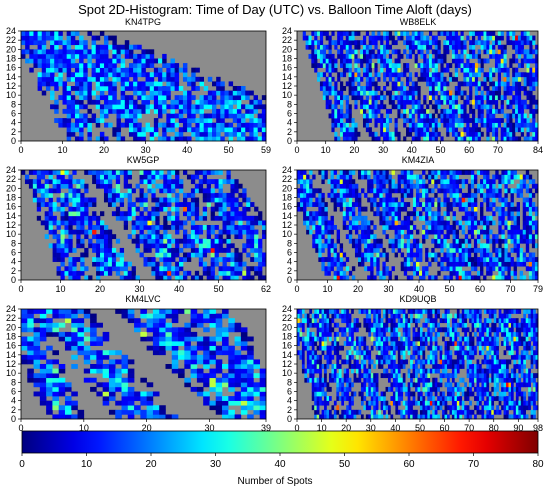 The image size is (550, 490). I want to click on x-tick-label: 84, so click(538, 150).